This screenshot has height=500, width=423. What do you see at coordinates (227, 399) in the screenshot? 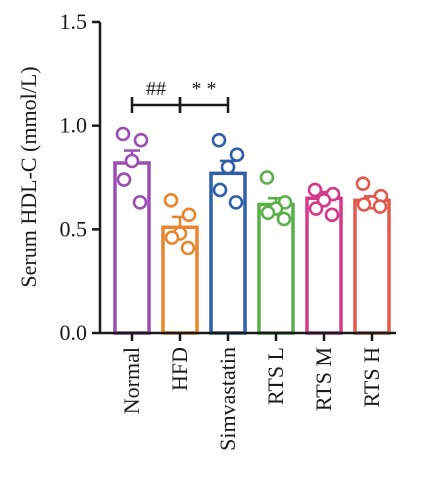
I see `x-tick-label: Simvastatin` at bounding box center [227, 399].